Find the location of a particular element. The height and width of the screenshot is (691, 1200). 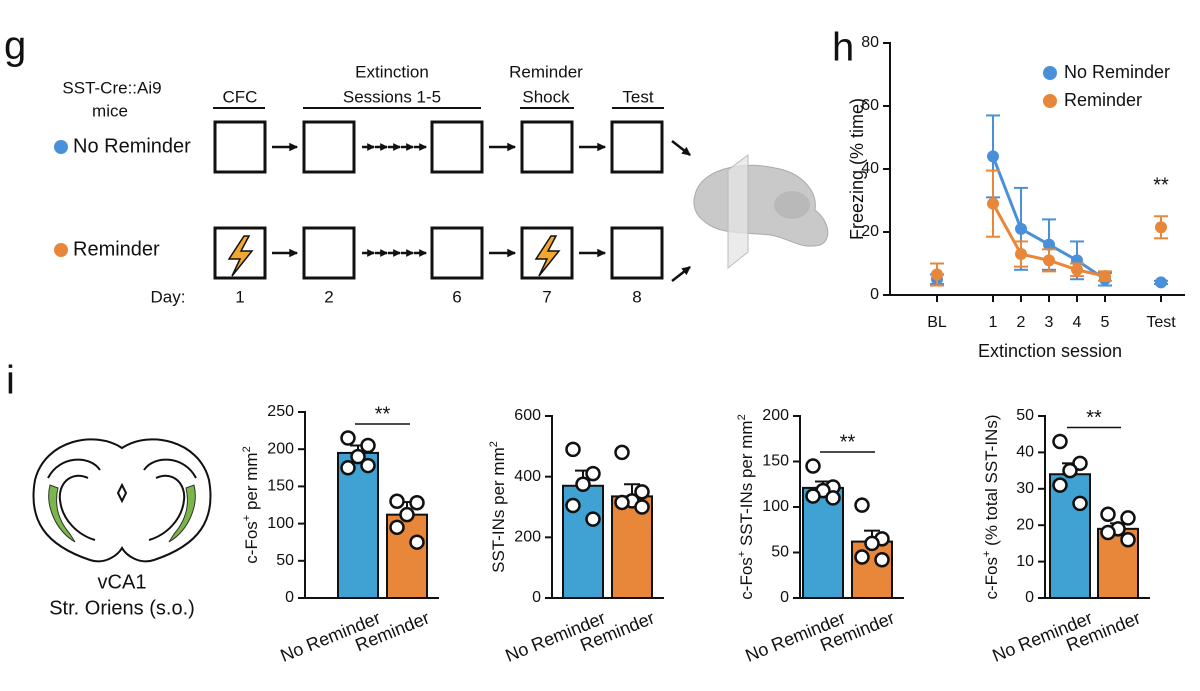

panel-label: g is located at coordinates (15, 46).